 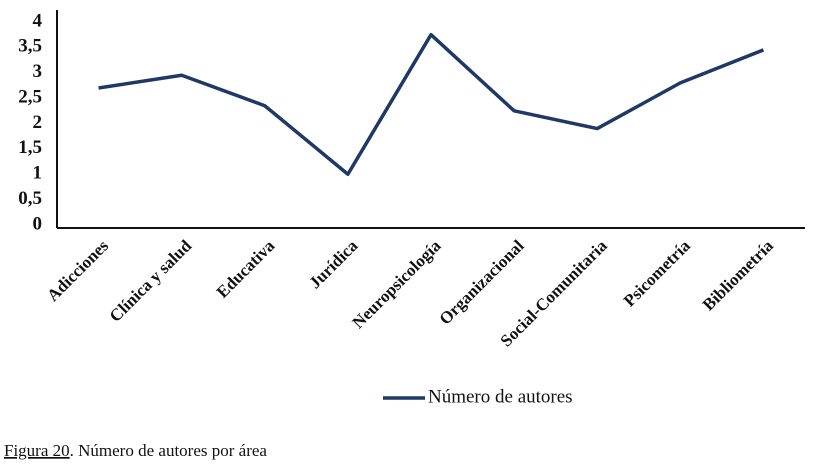 I want to click on x-tick-label: Organizacional, so click(x=481, y=282).